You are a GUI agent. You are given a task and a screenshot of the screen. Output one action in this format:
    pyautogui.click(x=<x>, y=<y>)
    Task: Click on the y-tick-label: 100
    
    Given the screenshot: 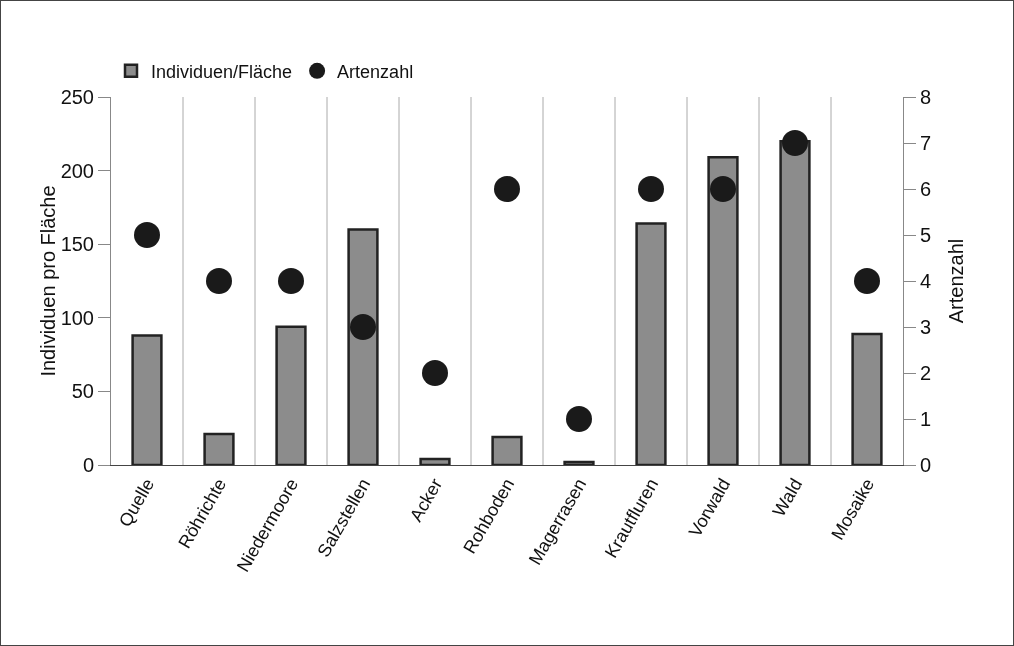 What is the action you would take?
    pyautogui.click(x=77, y=317)
    